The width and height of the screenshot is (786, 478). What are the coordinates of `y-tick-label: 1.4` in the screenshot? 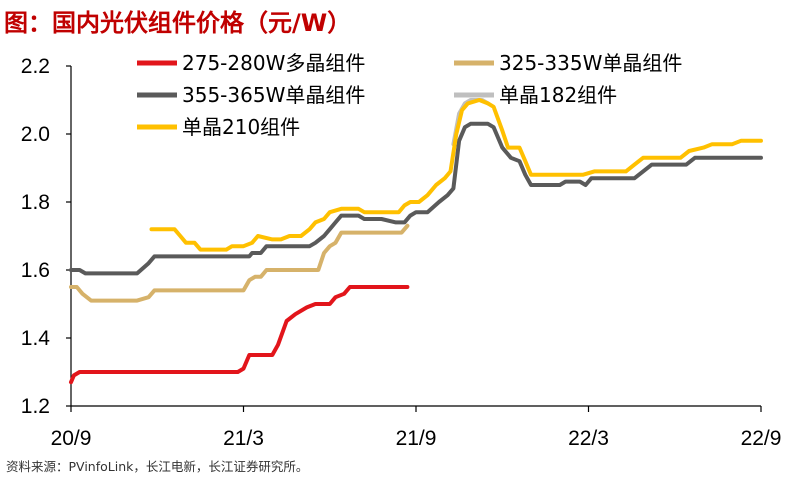 It's located at (36, 338).